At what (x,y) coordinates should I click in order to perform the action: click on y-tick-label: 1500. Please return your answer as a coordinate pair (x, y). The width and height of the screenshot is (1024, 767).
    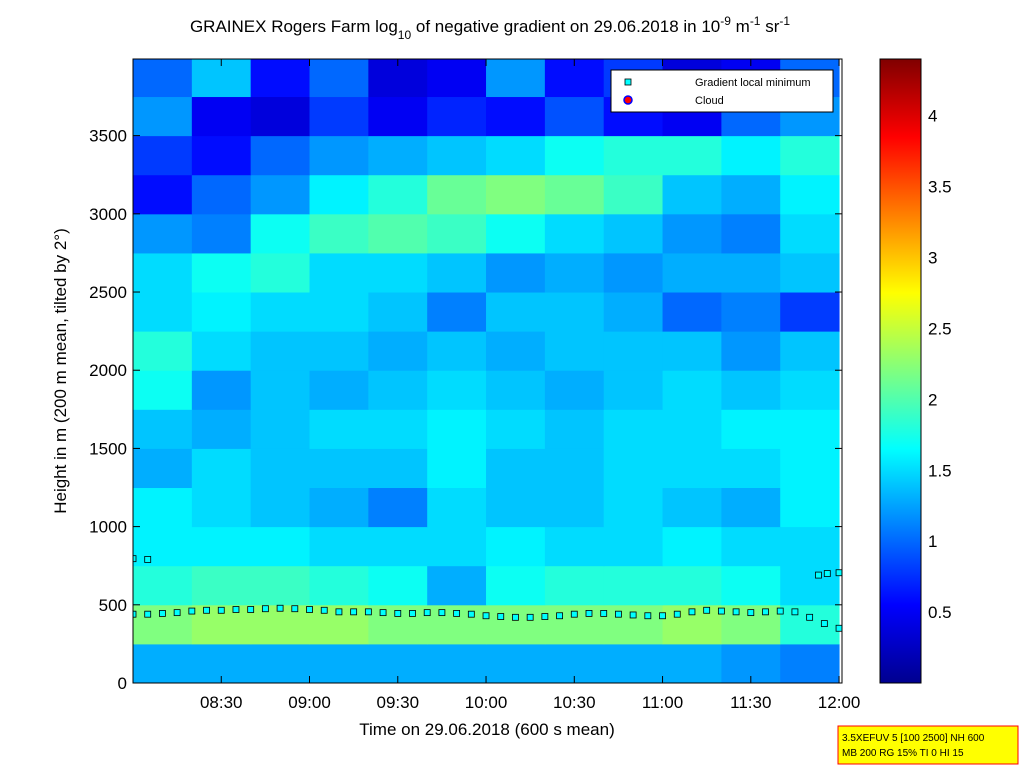
    Looking at the image, I should click on (108, 448).